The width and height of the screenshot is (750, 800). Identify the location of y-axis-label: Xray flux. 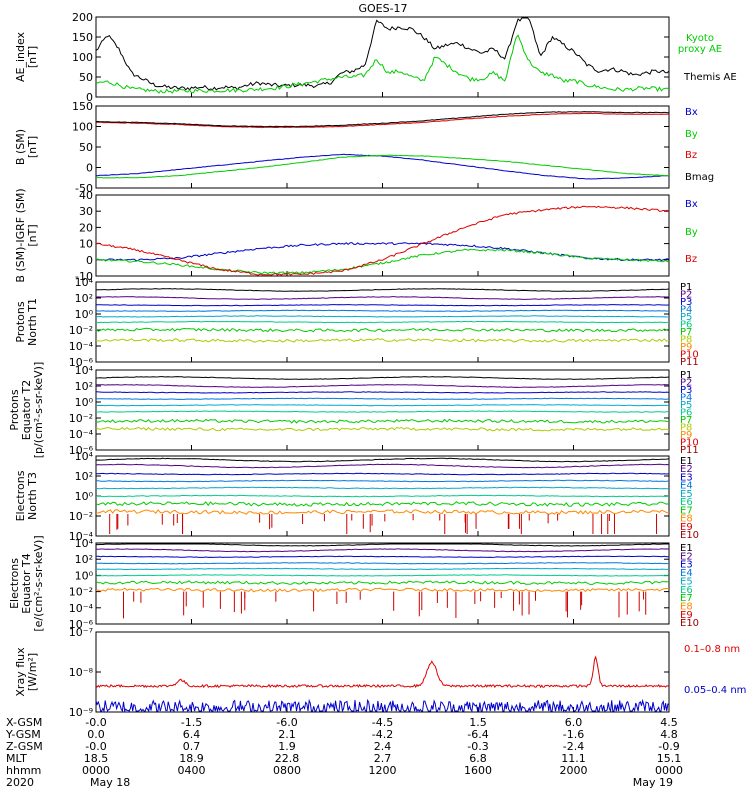
(20, 672).